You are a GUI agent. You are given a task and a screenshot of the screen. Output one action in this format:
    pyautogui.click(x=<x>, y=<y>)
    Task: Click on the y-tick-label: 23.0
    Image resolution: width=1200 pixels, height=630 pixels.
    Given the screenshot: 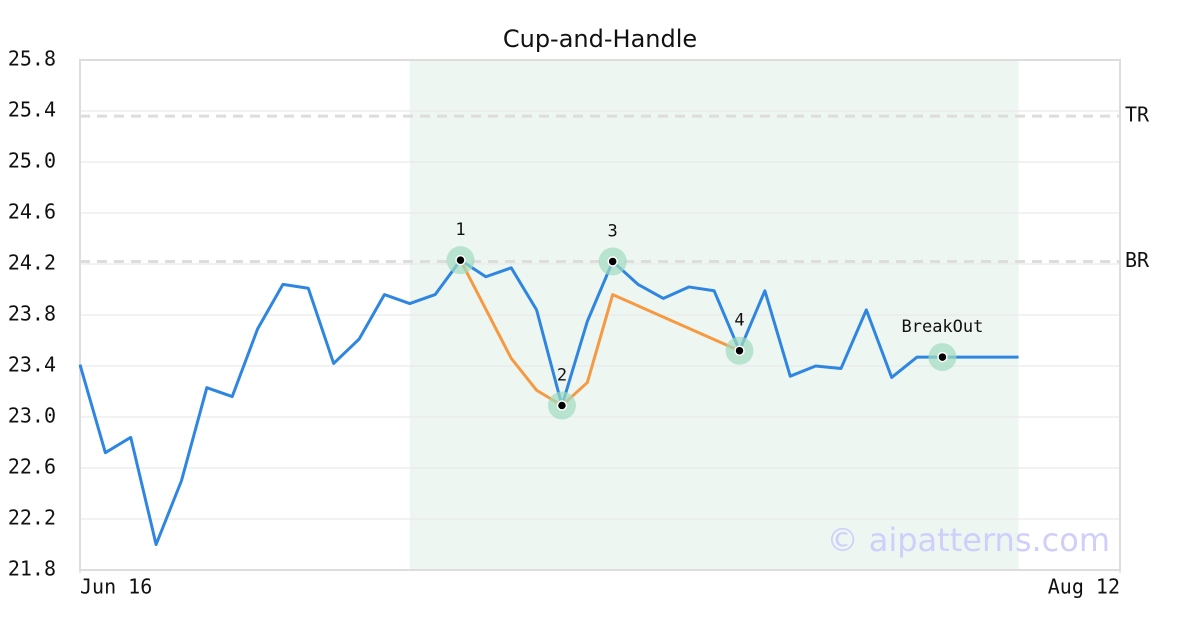 What is the action you would take?
    pyautogui.click(x=32, y=416)
    